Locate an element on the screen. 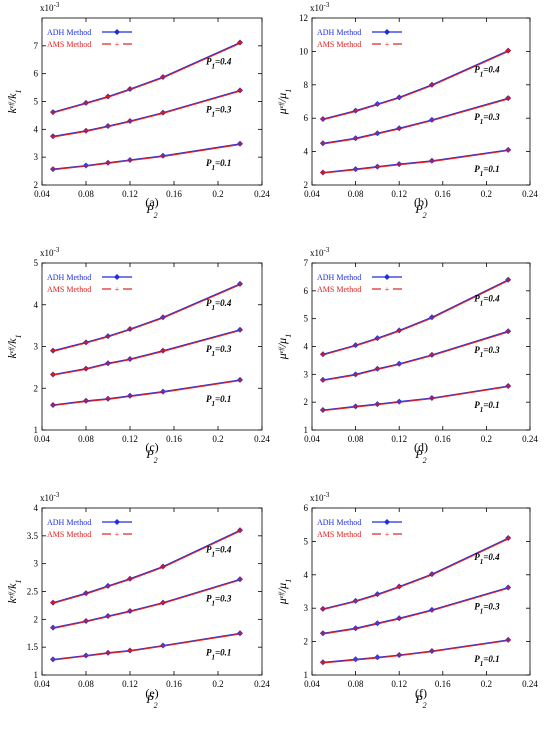  y-tick-label: 7 is located at coordinates (36, 46).